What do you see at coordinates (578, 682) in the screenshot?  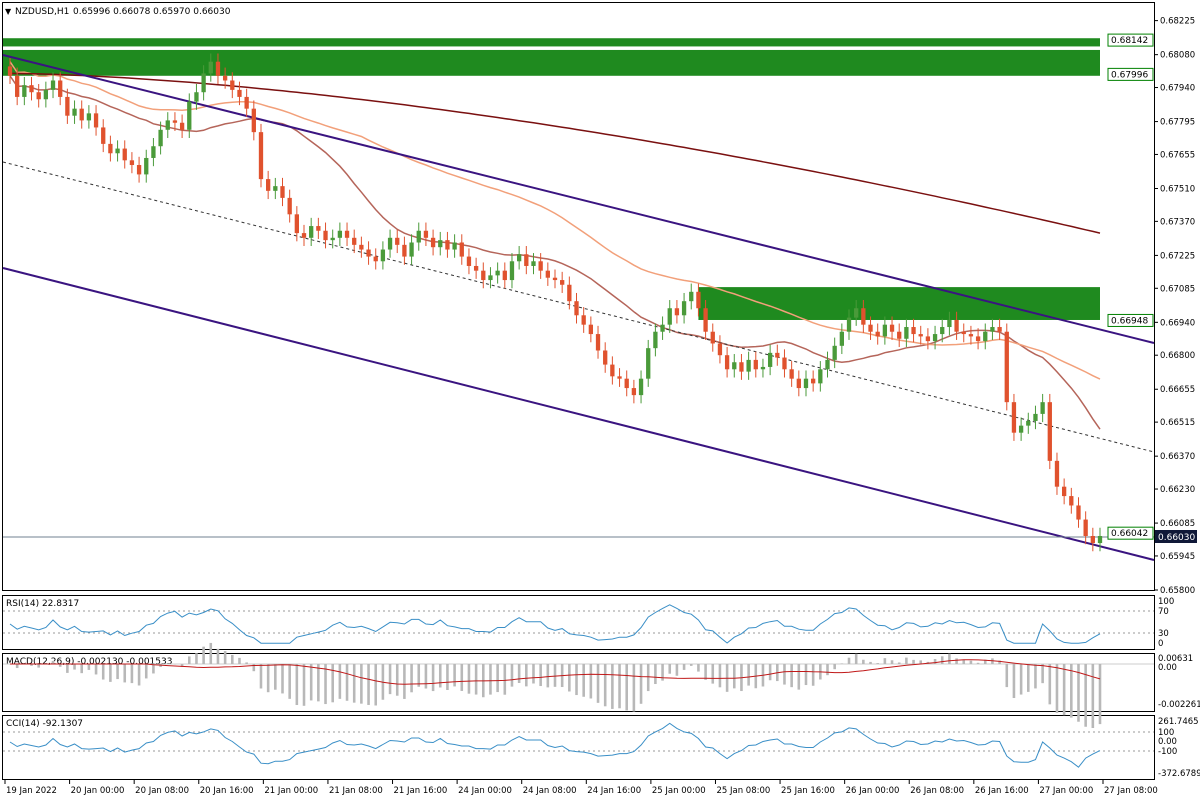 I see `macd-pane-border` at bounding box center [578, 682].